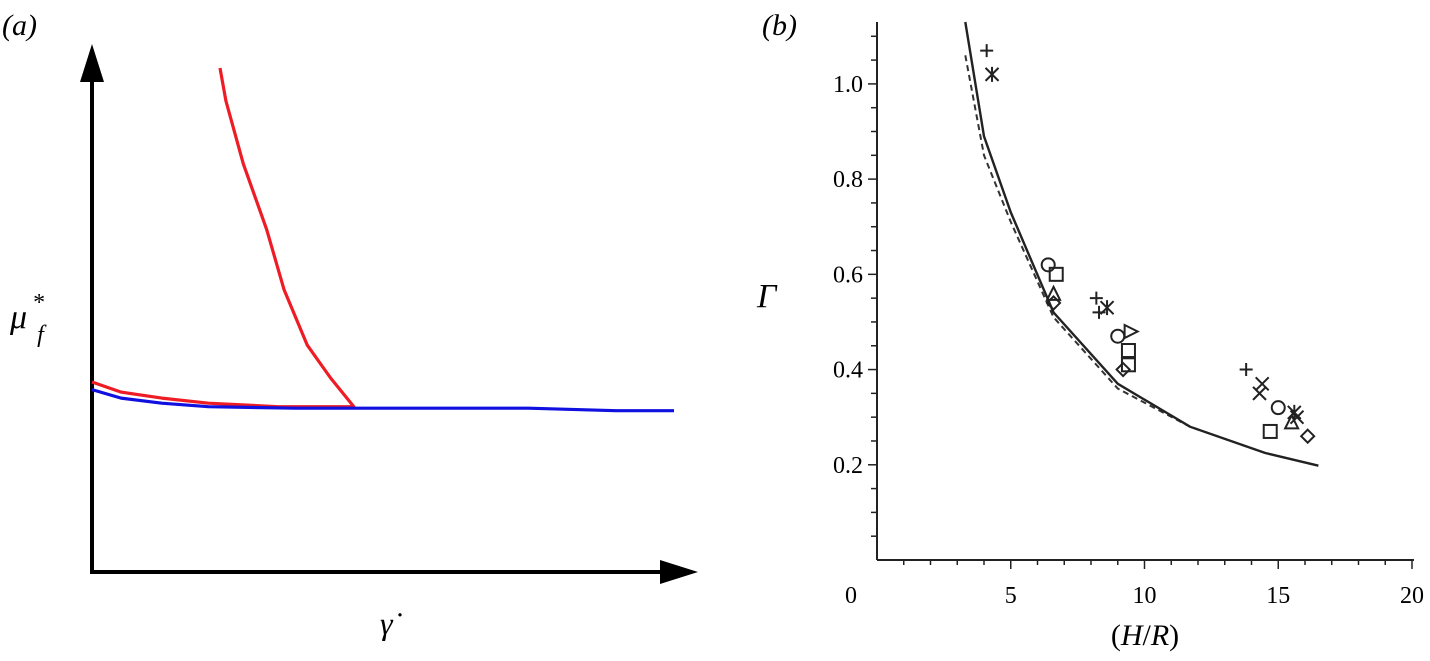 Image resolution: width=1430 pixels, height=661 pixels. What do you see at coordinates (848, 466) in the screenshot?
I see `y-tick-label: 0.2` at bounding box center [848, 466].